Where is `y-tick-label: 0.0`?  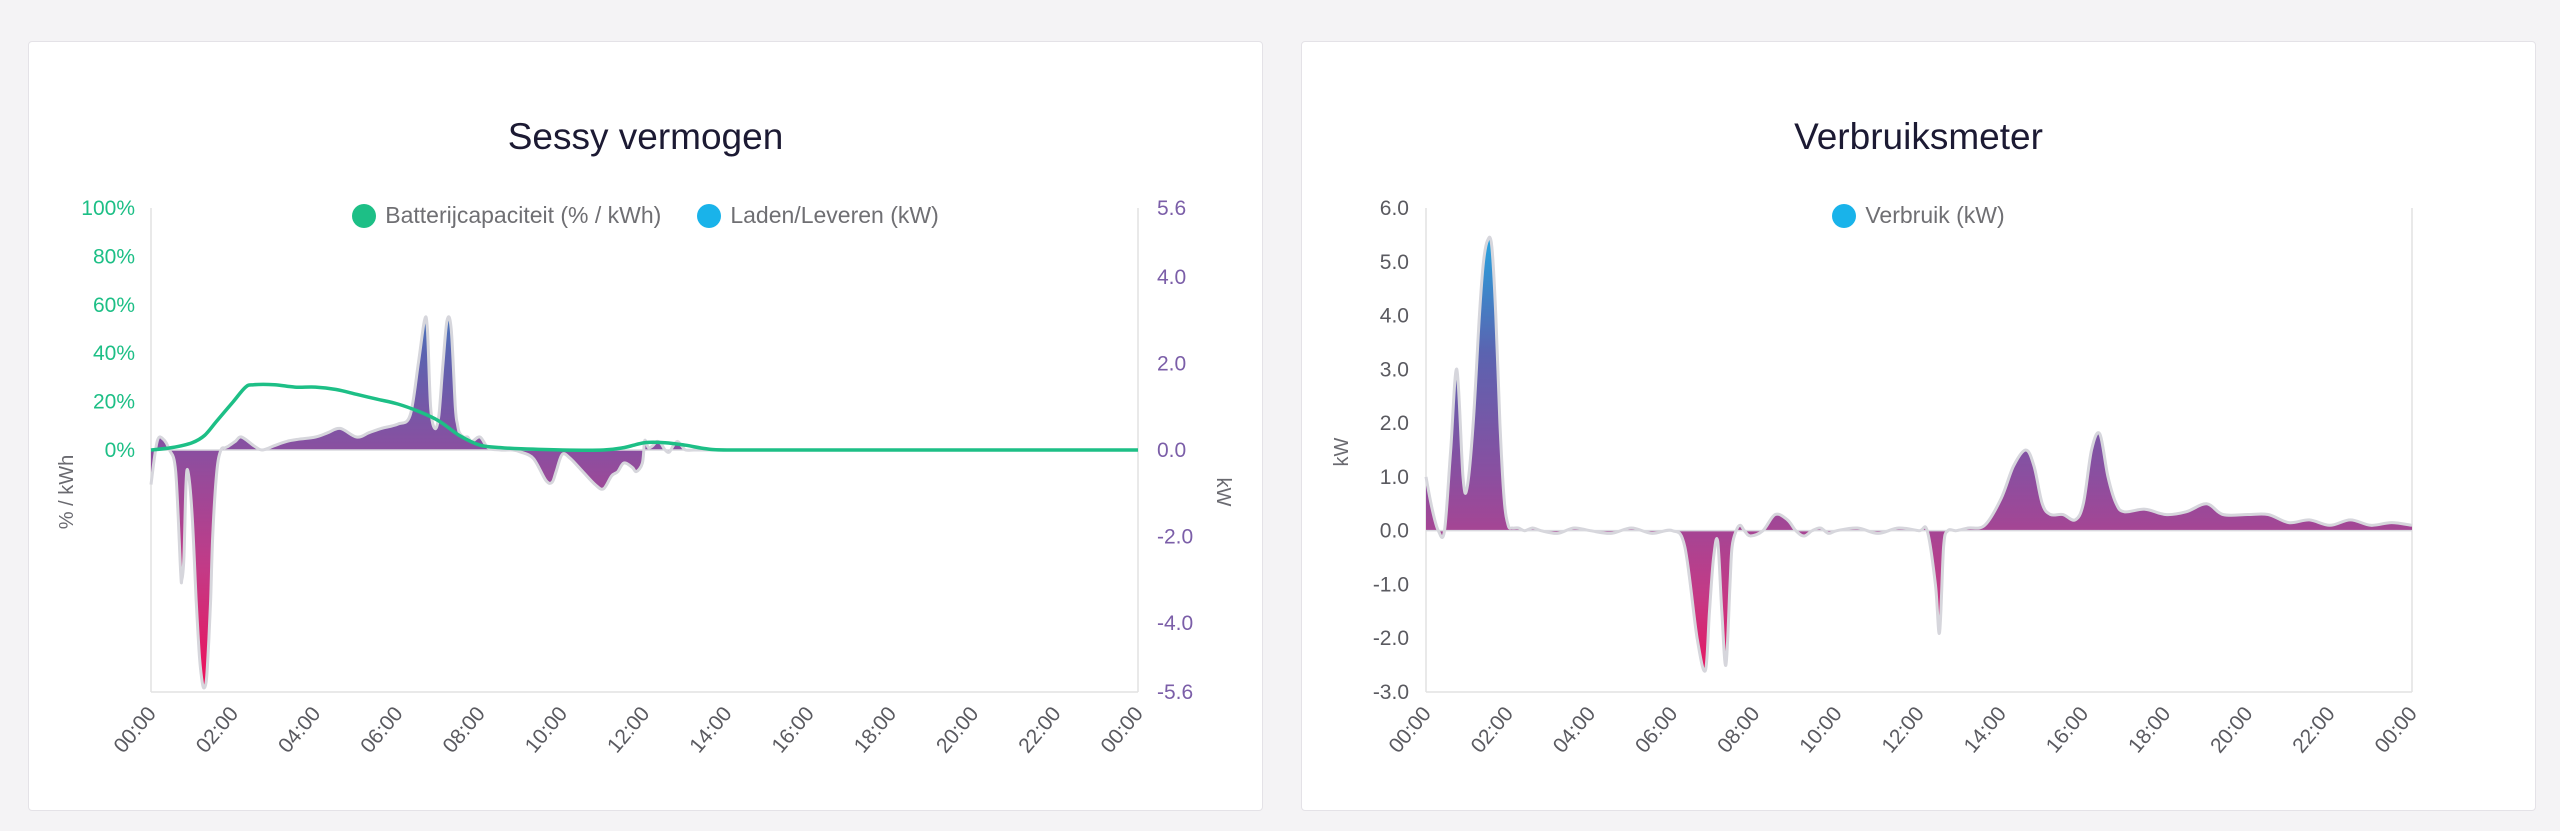
y-tick-label: 0.0 is located at coordinates (1394, 531).